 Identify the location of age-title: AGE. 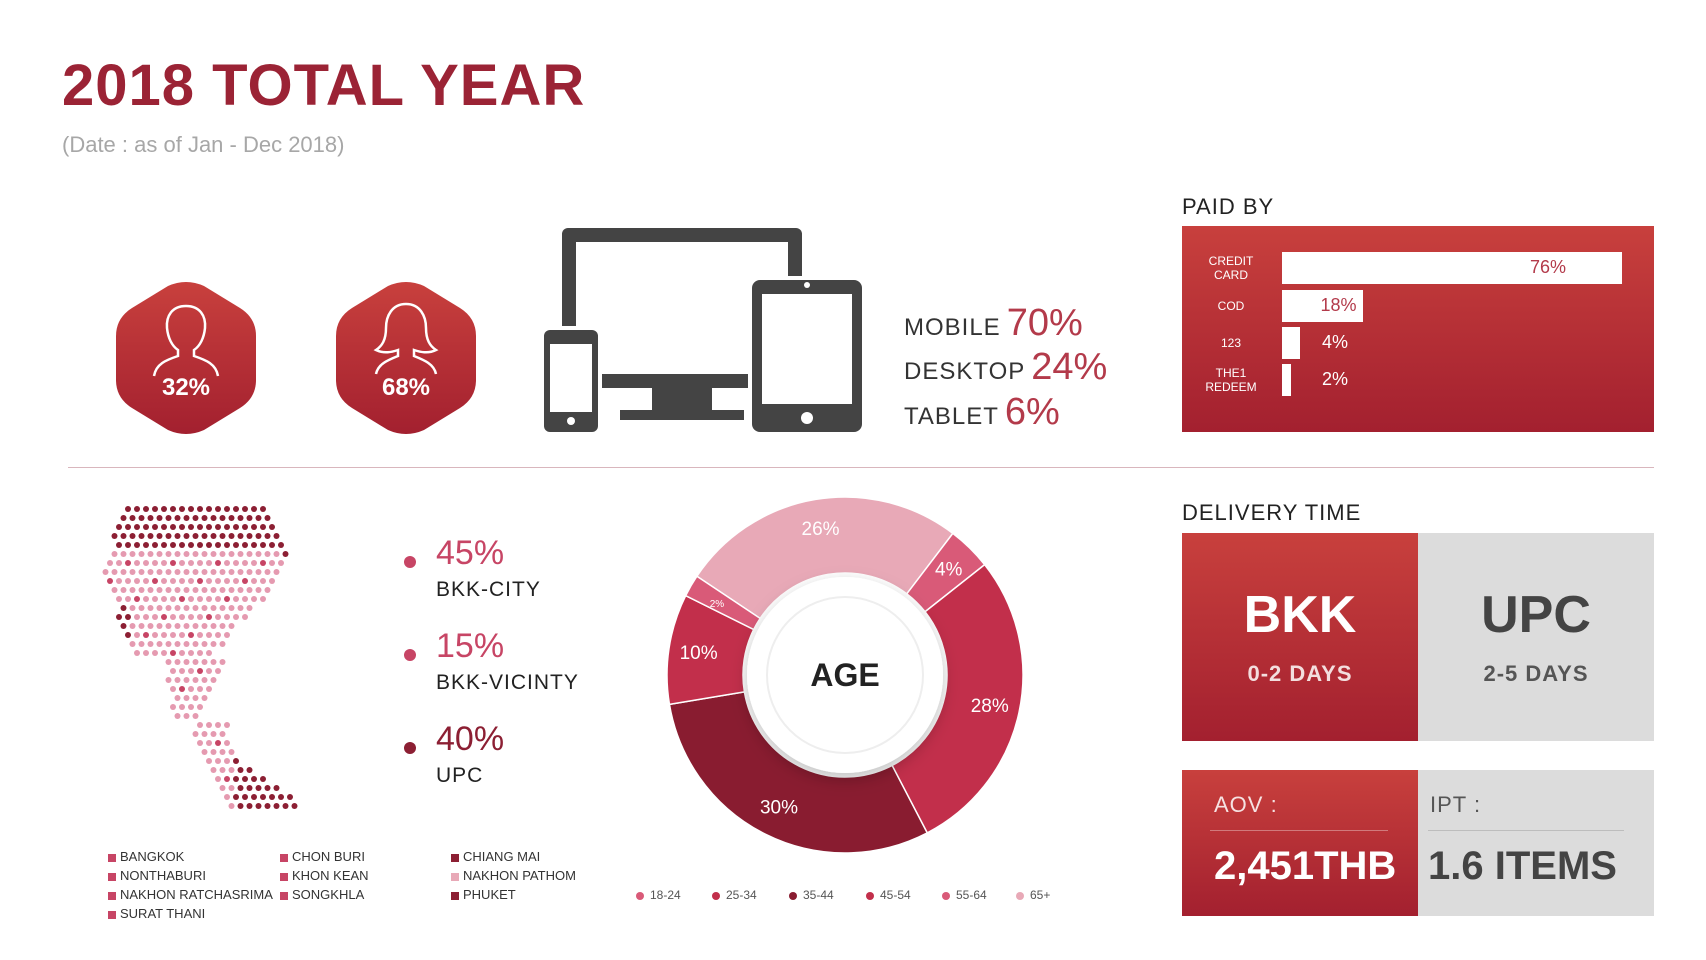
(844, 675).